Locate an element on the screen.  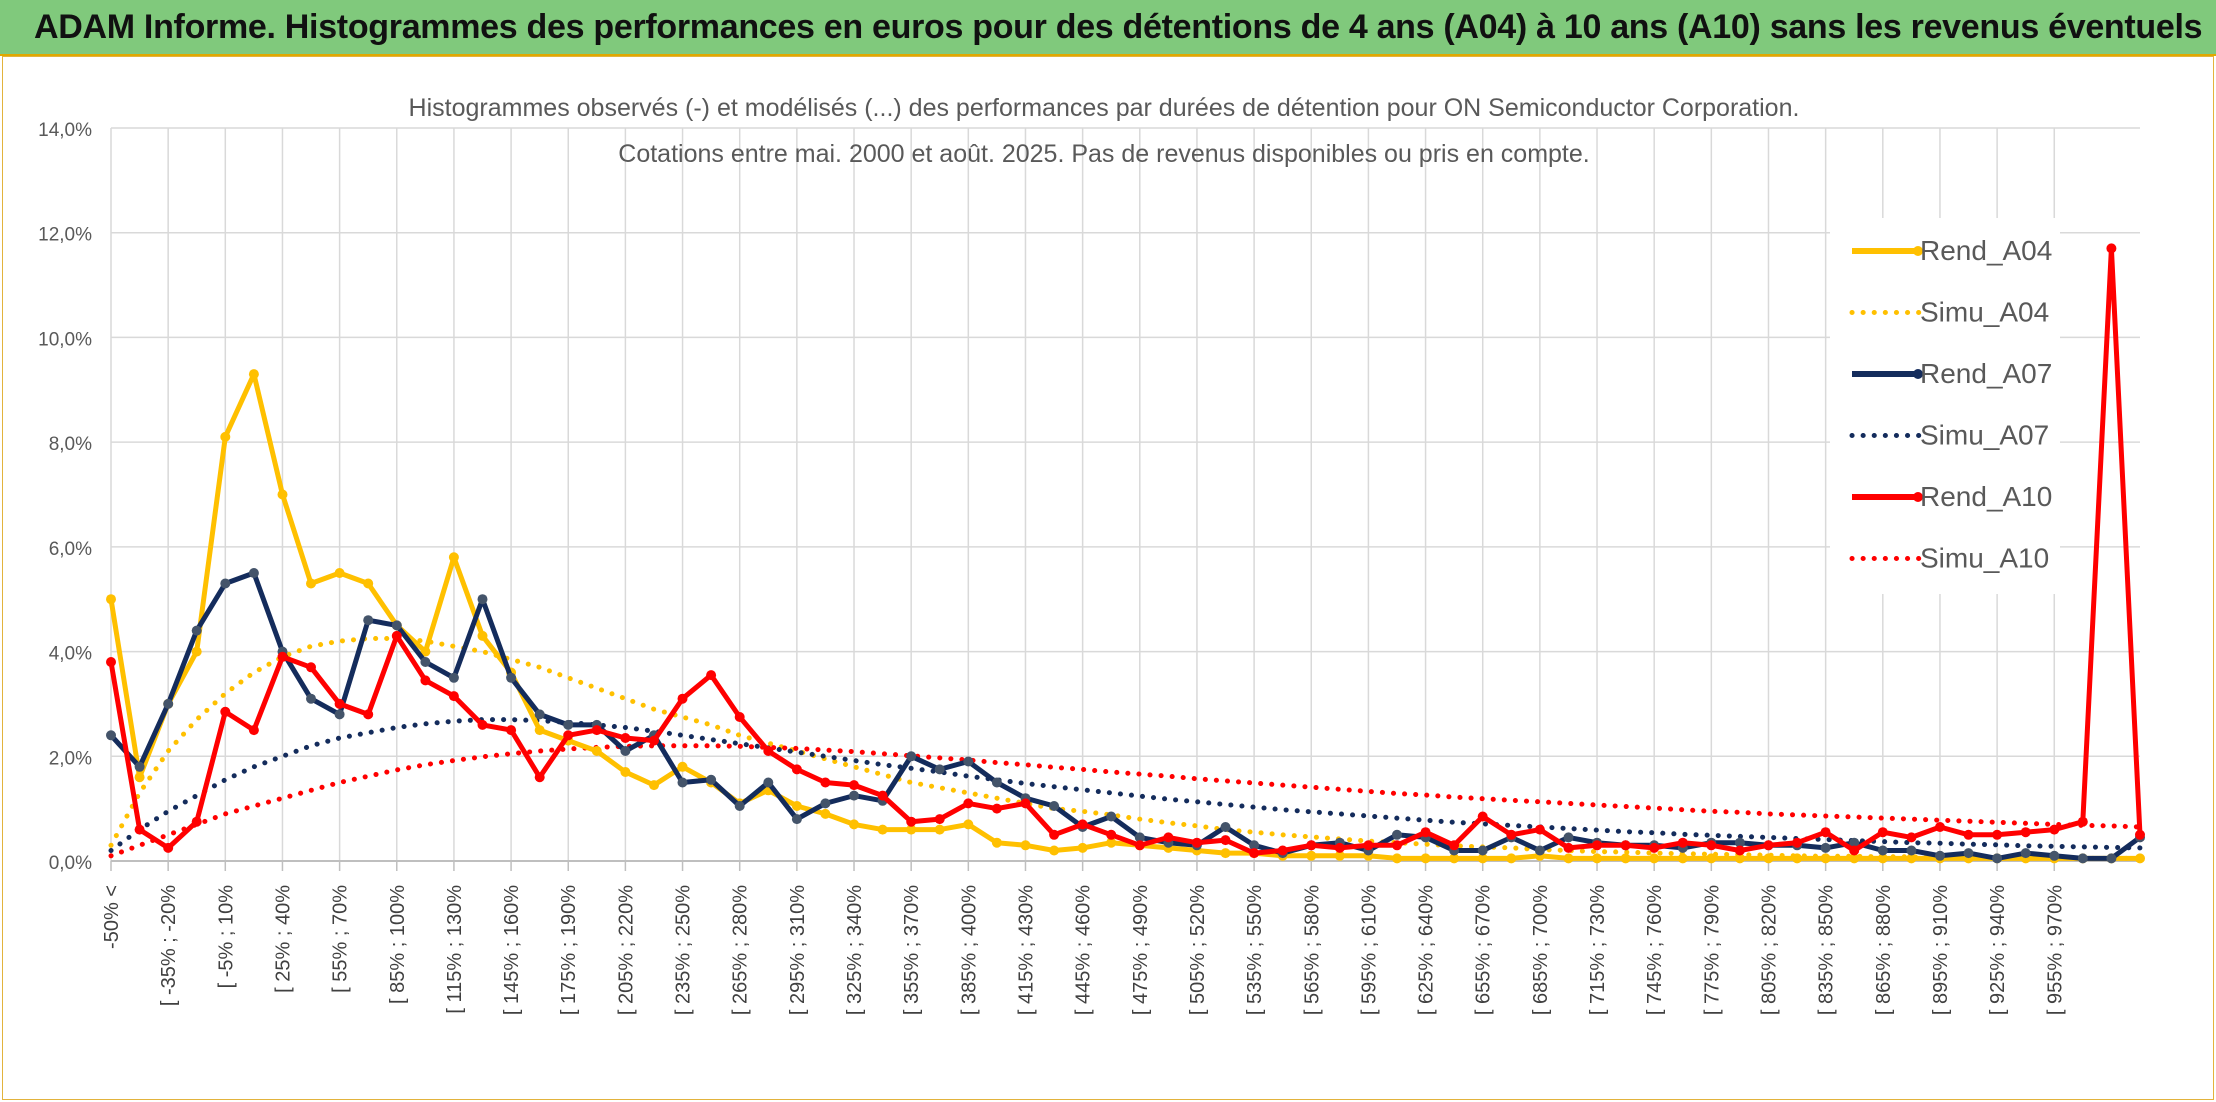
x-tick-label: [ 535% ; 550% is located at coordinates (1255, 950).